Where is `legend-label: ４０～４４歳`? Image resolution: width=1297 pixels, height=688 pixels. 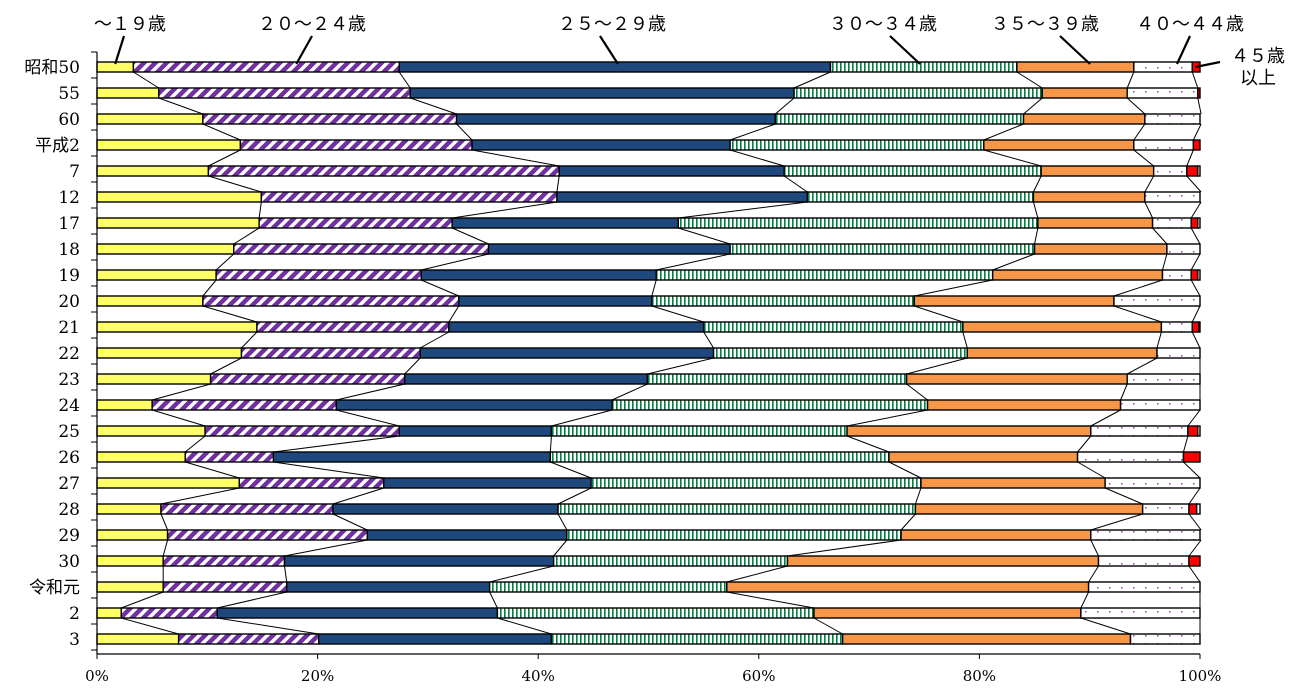 legend-label: ４０～４４歳 is located at coordinates (1190, 24).